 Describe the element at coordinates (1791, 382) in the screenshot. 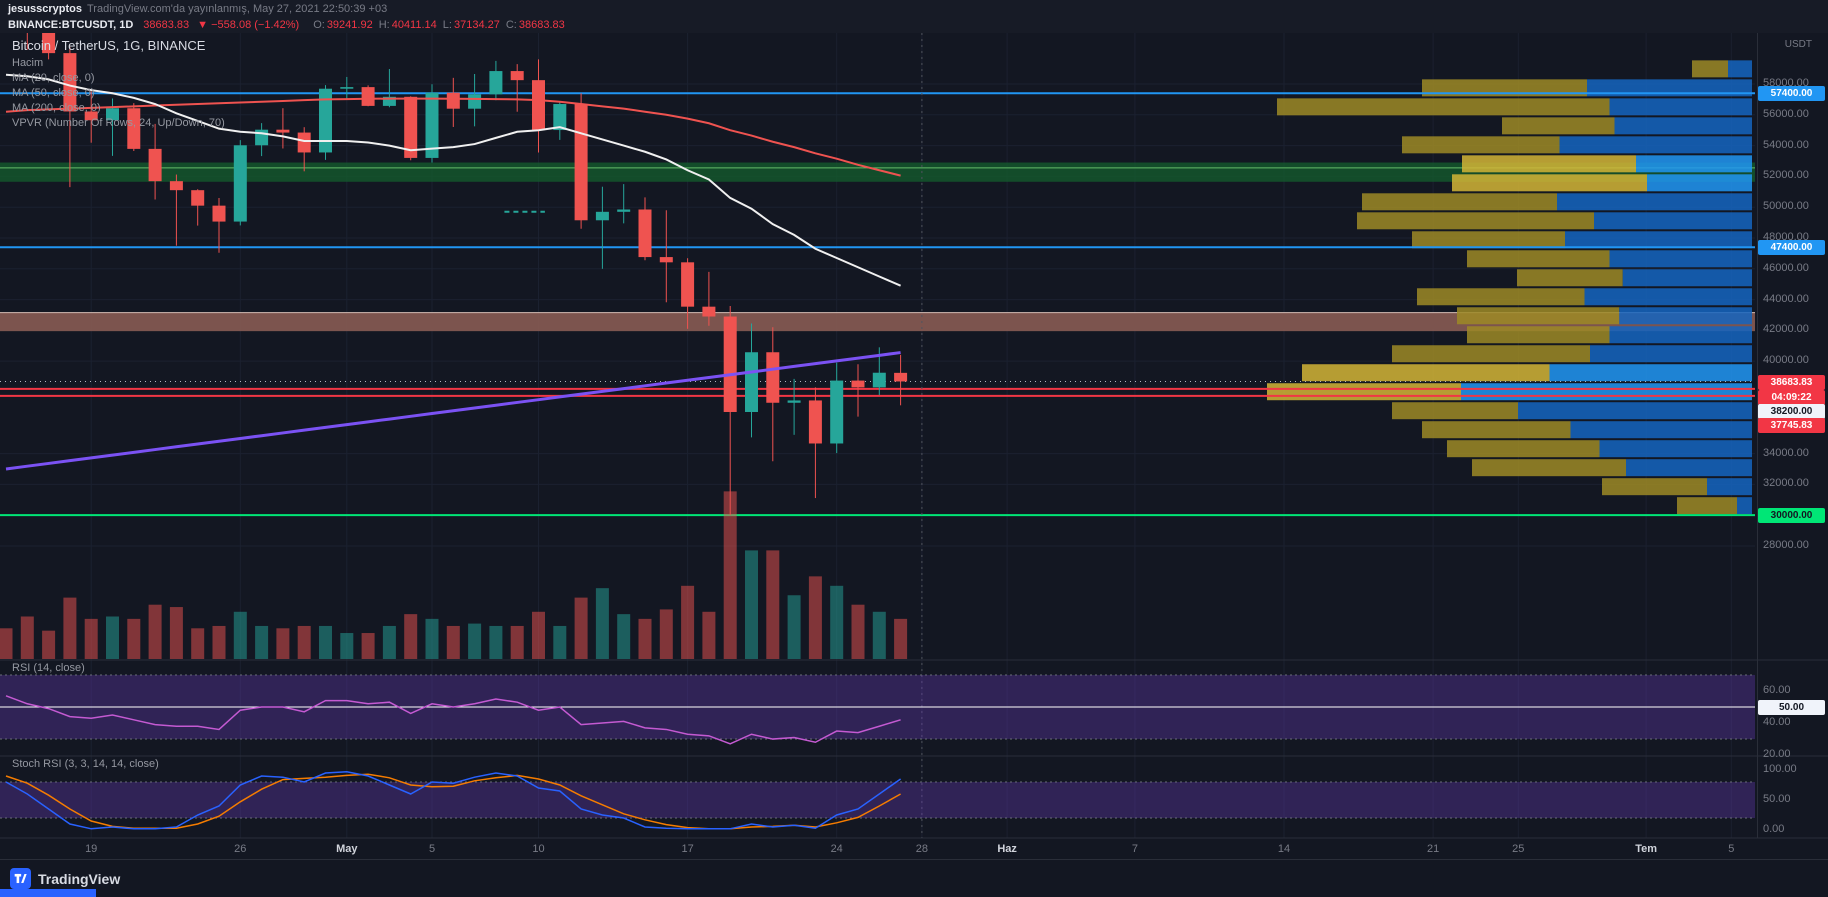

I see `price-label: 38683.83` at that location.